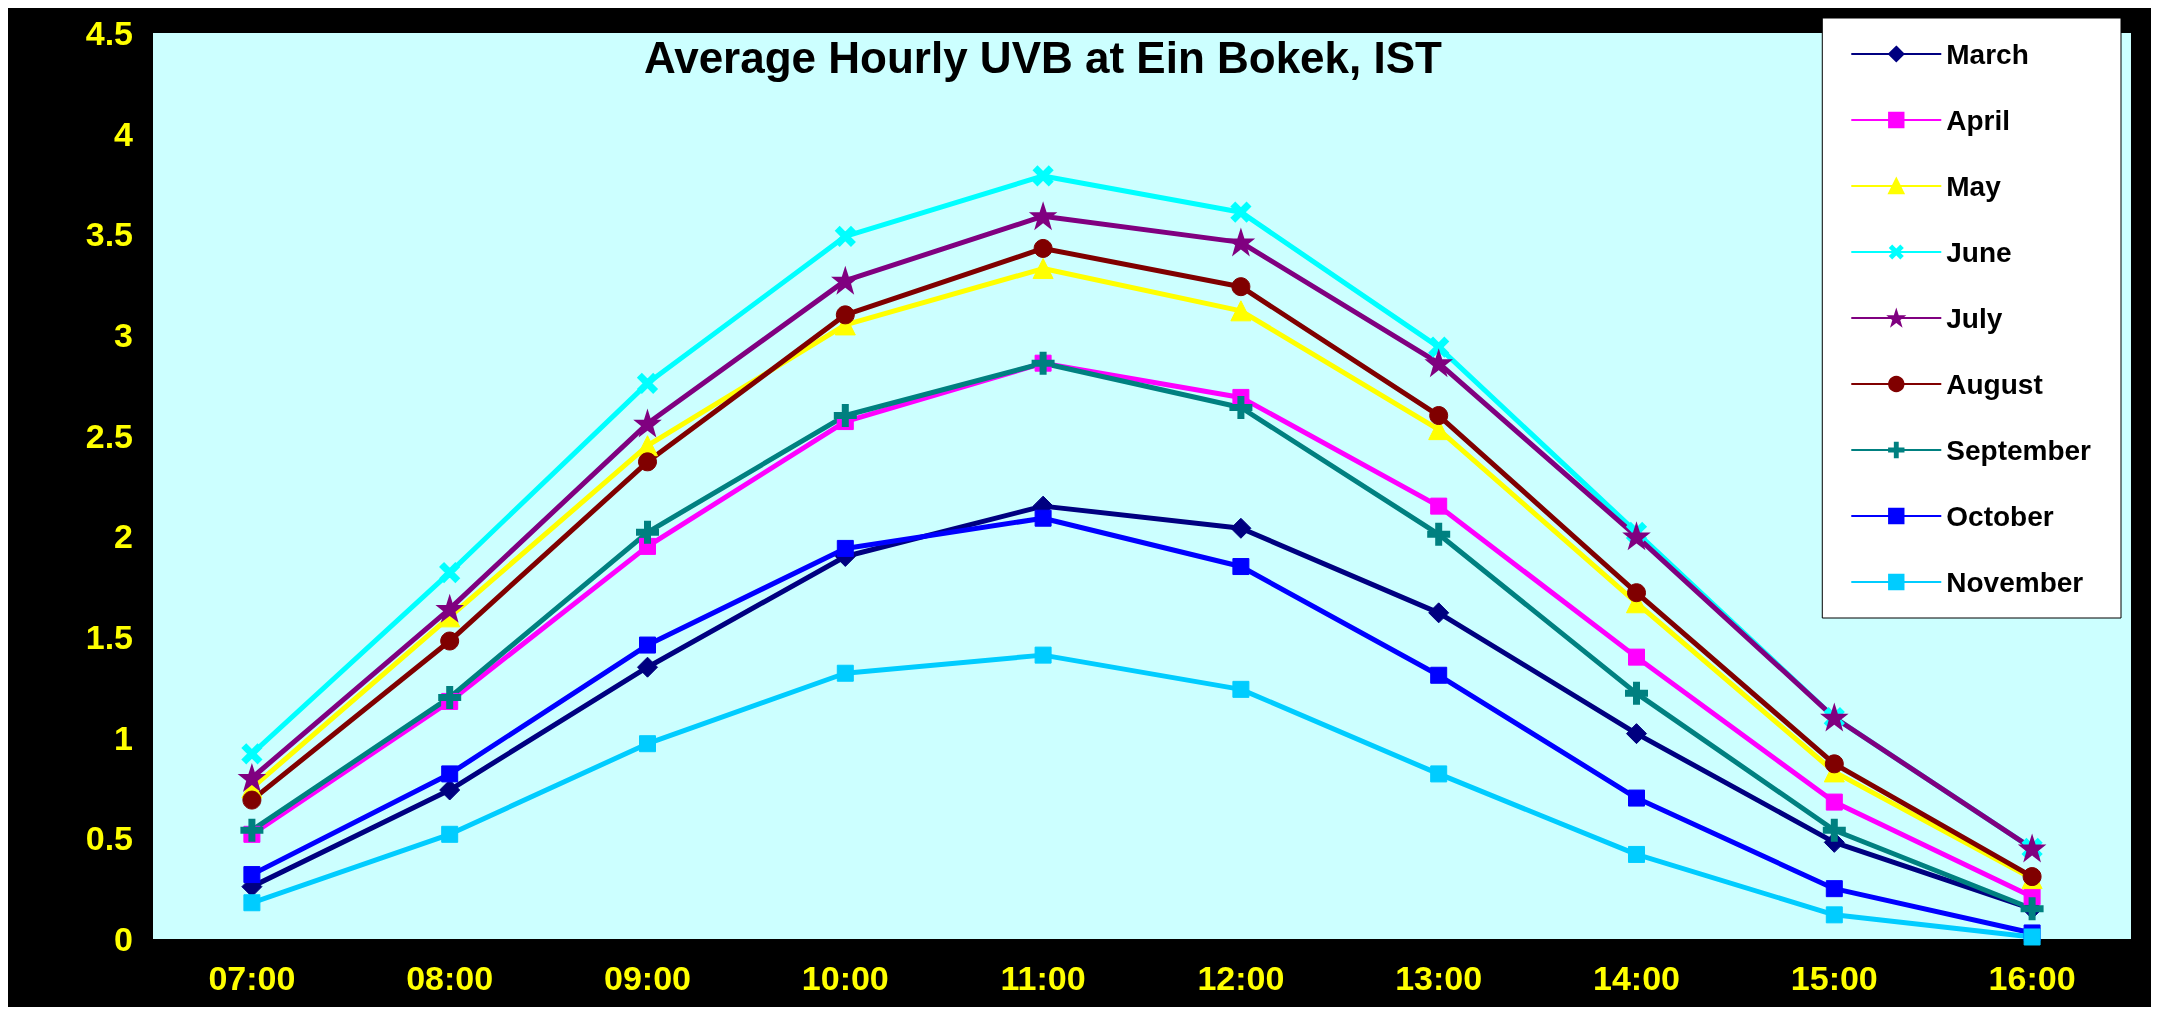 The width and height of the screenshot is (2159, 1015). What do you see at coordinates (109, 435) in the screenshot?
I see `y-tick-label: 2.5` at bounding box center [109, 435].